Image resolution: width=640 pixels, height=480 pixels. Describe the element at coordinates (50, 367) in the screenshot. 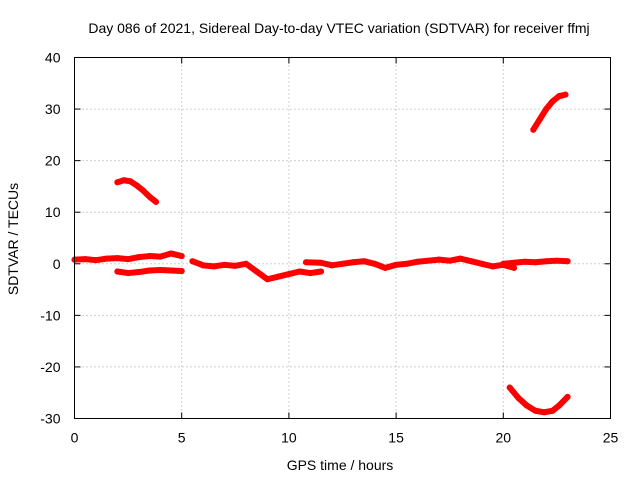

I see `y-tick-label: -20` at that location.